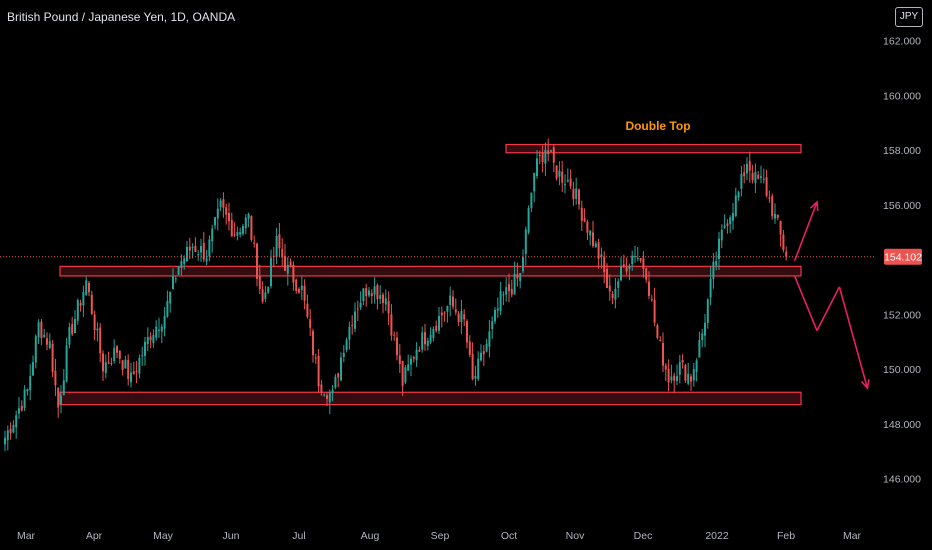 The height and width of the screenshot is (550, 932). Describe the element at coordinates (653, 148) in the screenshot. I see `zone-rect` at that location.